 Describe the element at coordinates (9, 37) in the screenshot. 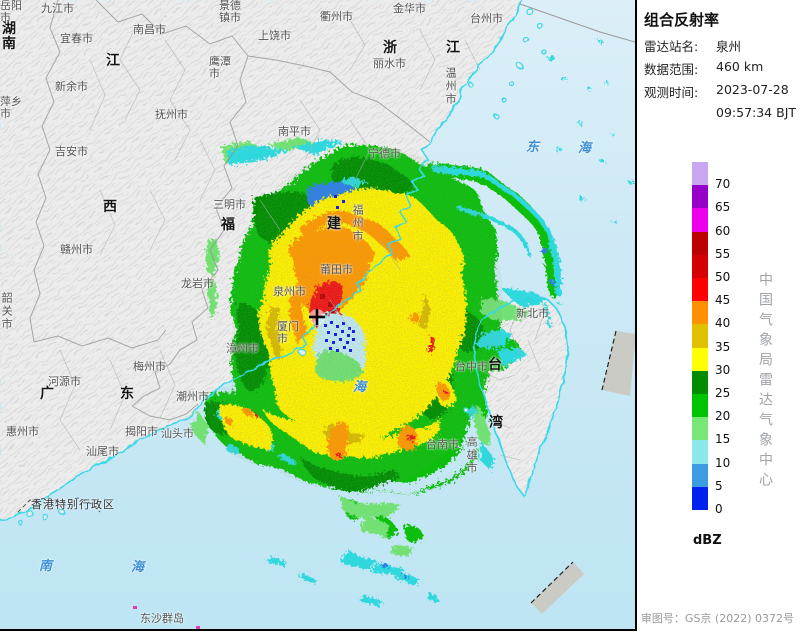

I see `map-label-province: 湖 南` at that location.